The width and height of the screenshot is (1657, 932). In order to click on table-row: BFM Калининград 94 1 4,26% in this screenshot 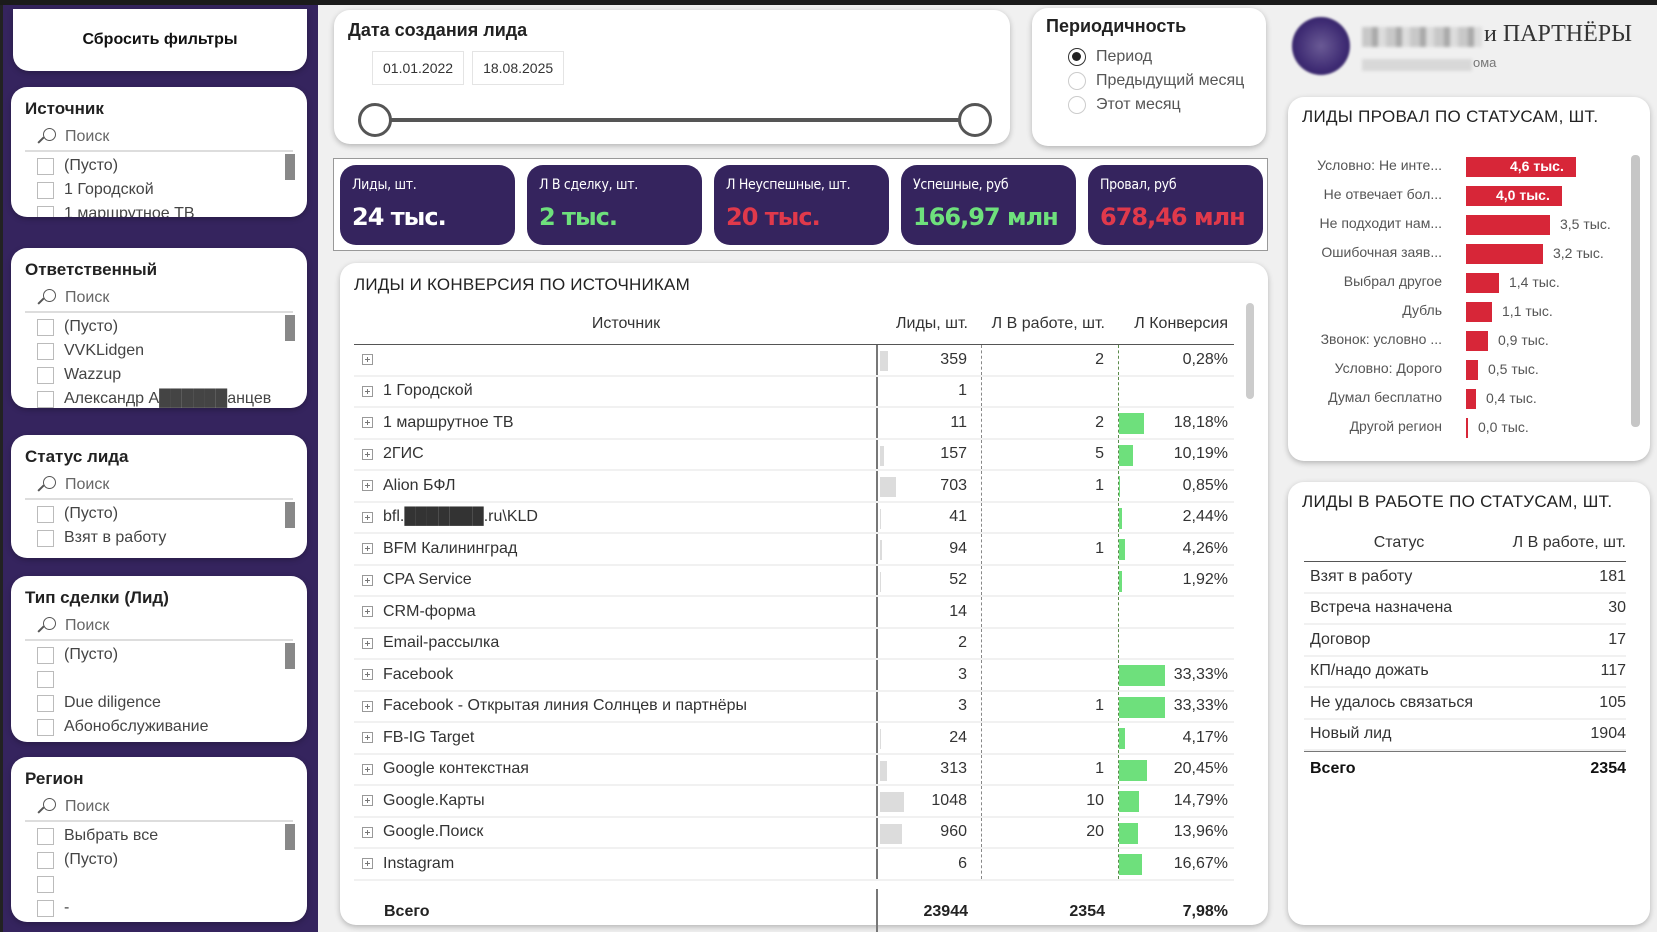, I will do `click(794, 550)`.